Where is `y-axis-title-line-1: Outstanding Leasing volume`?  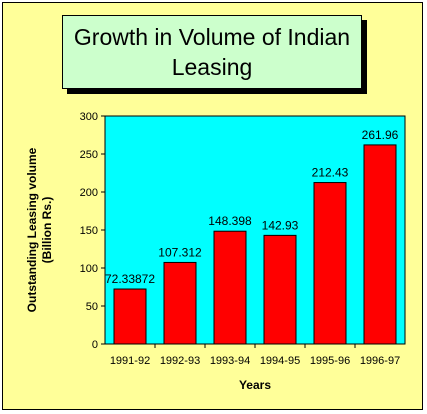
y-axis-title-line-1: Outstanding Leasing volume is located at coordinates (32, 229).